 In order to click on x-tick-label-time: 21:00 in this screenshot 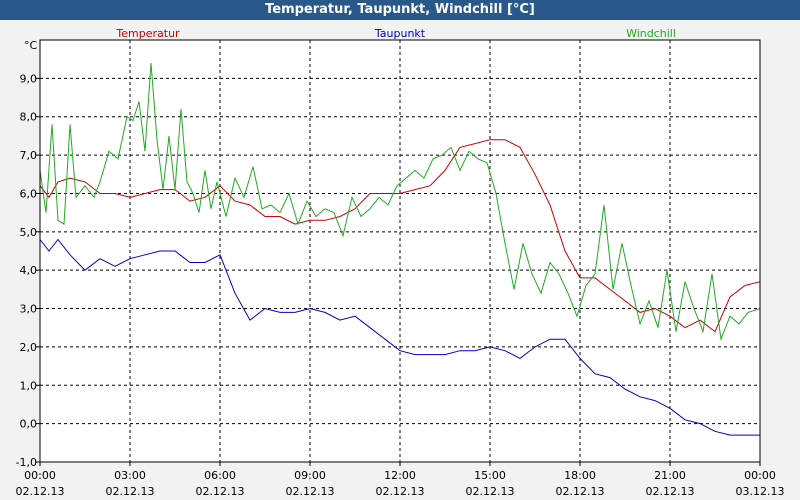, I will do `click(670, 475)`.